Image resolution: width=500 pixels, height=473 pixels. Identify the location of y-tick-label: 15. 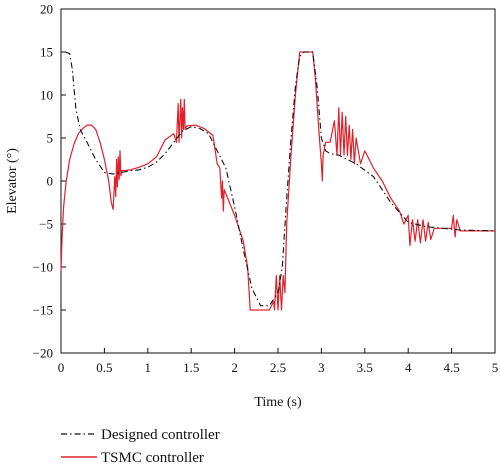
(46, 52).